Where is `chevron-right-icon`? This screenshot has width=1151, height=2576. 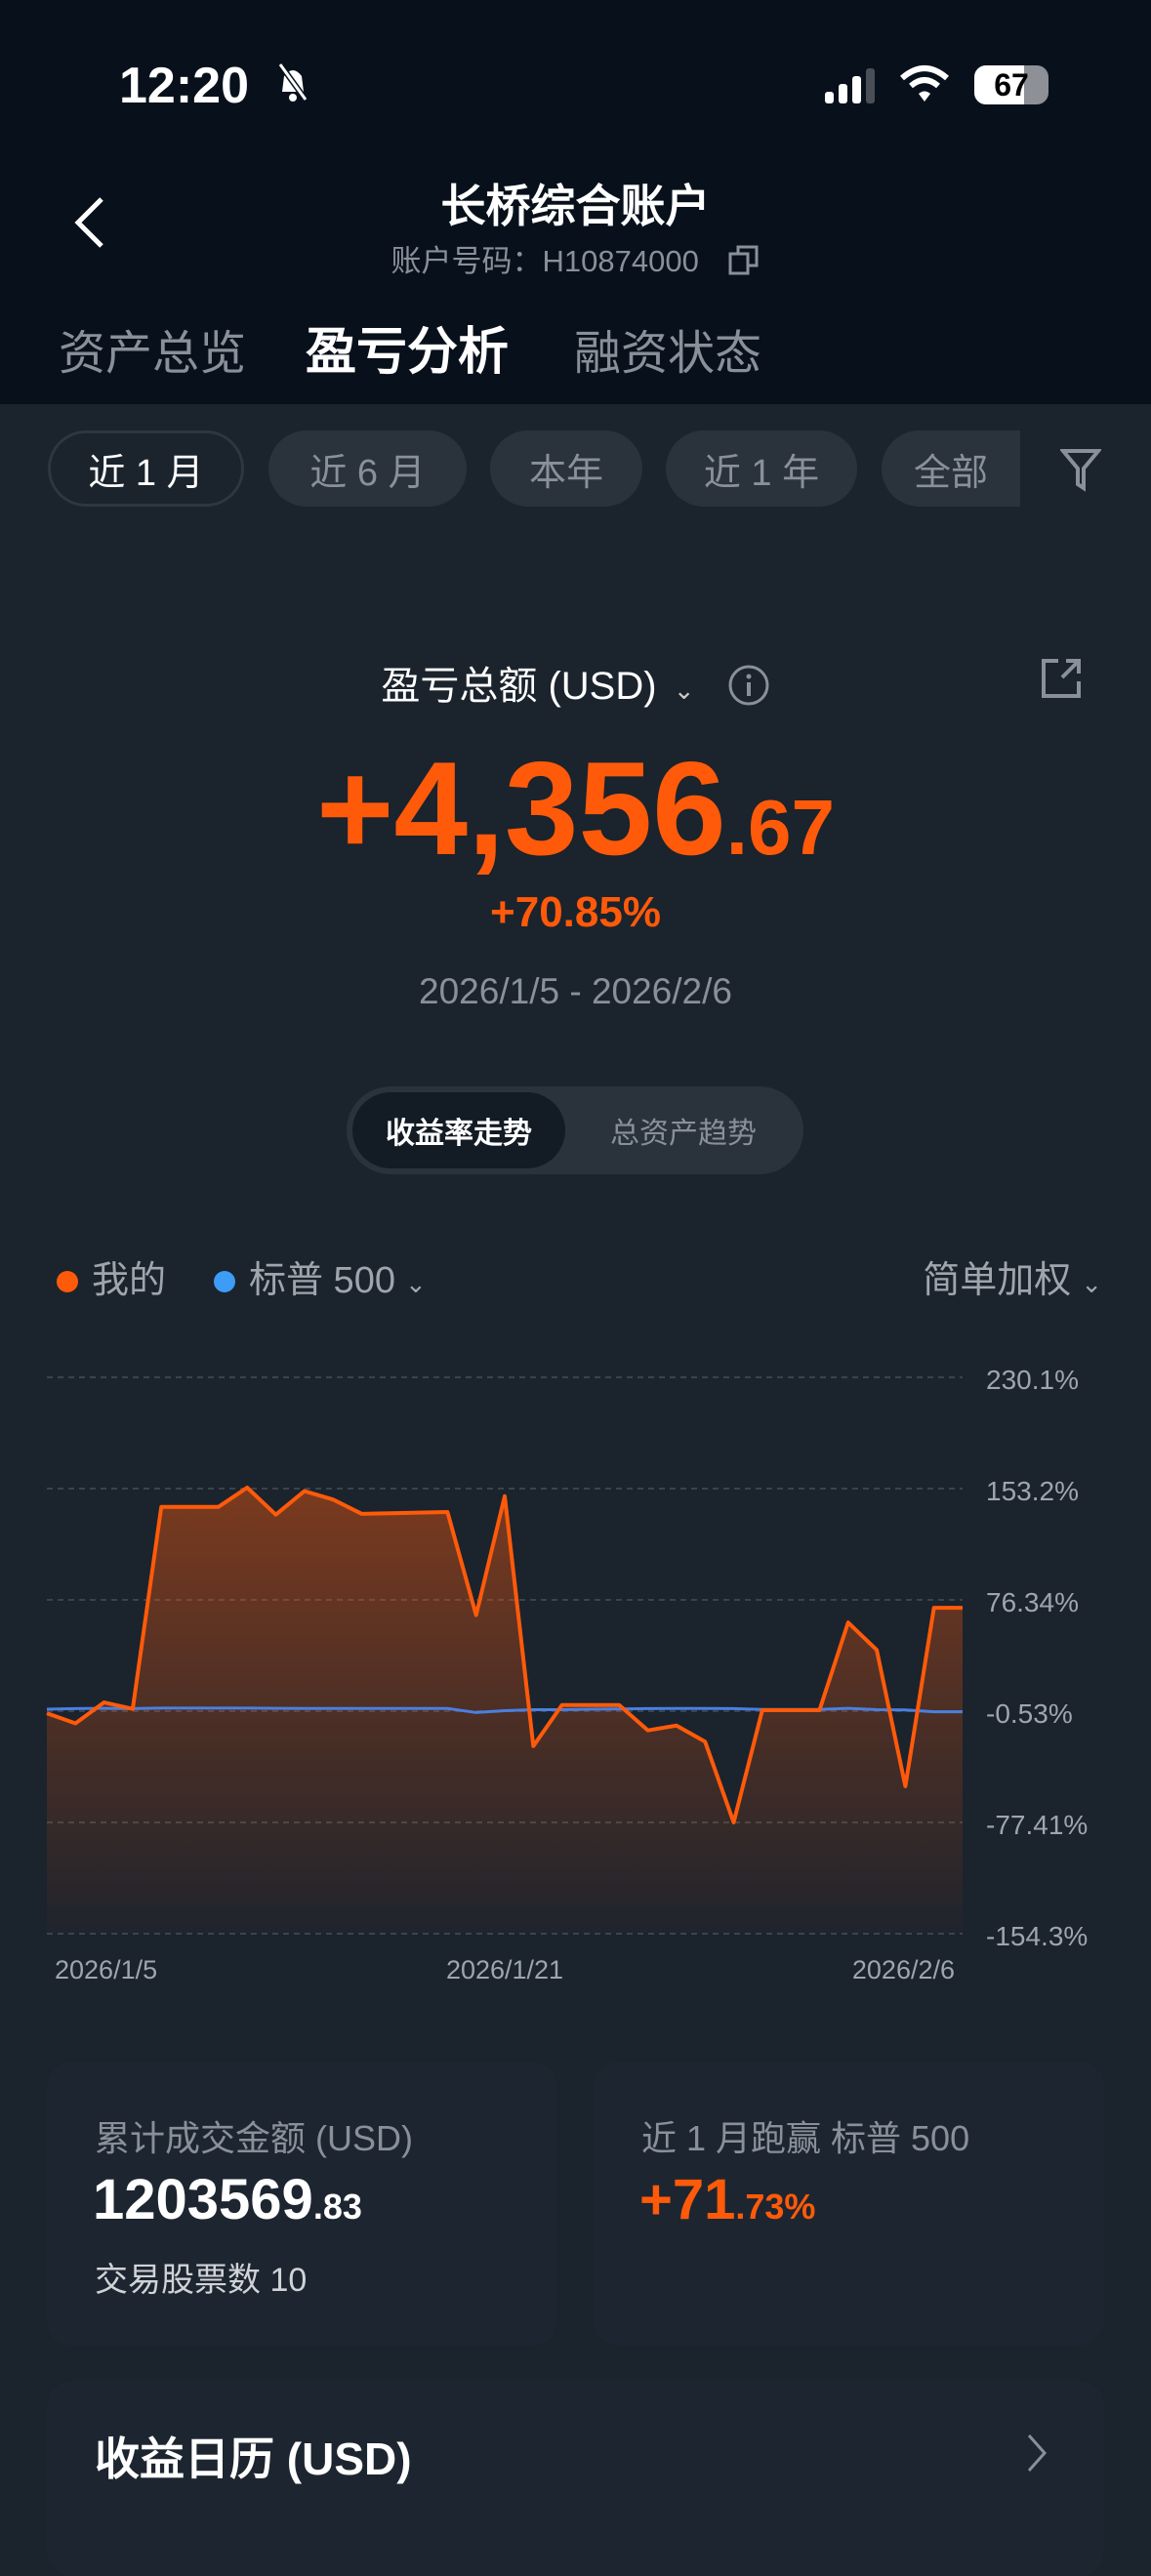 chevron-right-icon is located at coordinates (1037, 2453).